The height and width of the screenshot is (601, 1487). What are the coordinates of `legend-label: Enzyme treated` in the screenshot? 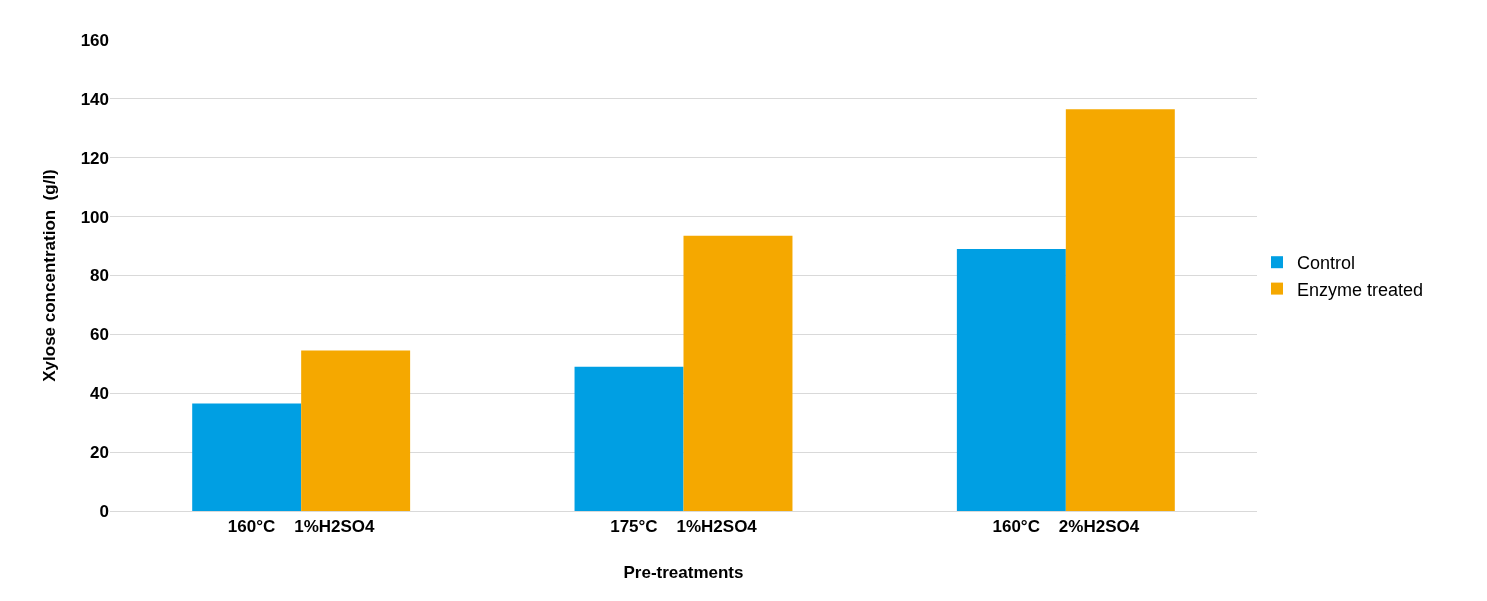 It's located at (1360, 289).